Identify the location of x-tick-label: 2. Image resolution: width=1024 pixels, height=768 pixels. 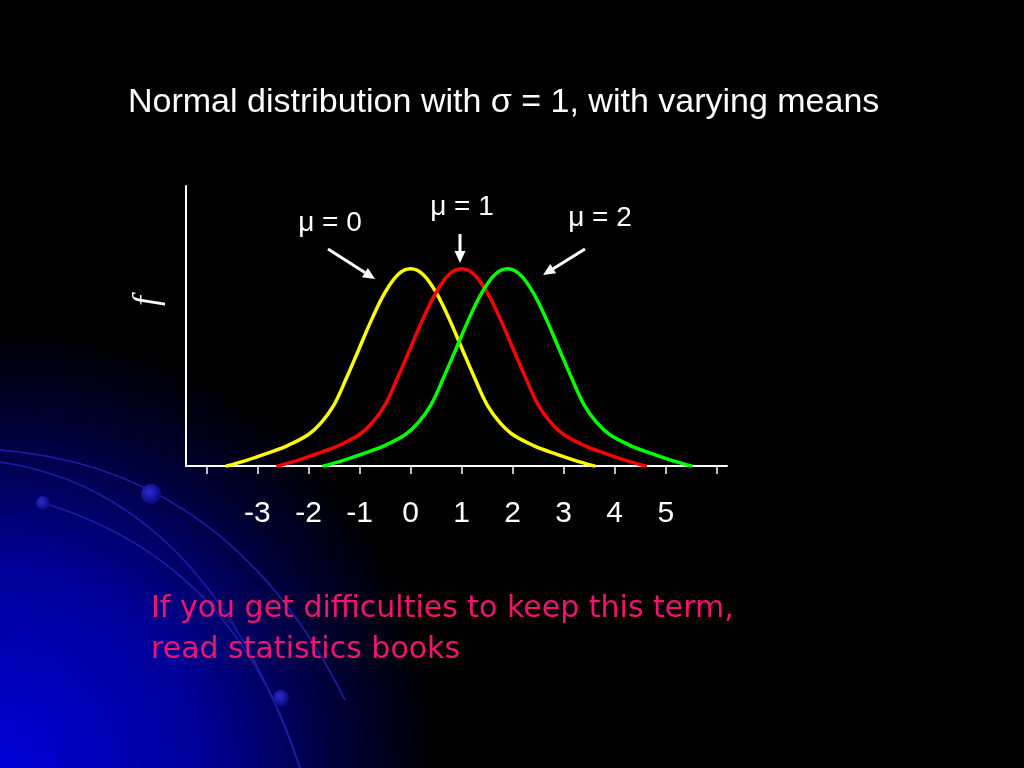
(512, 511).